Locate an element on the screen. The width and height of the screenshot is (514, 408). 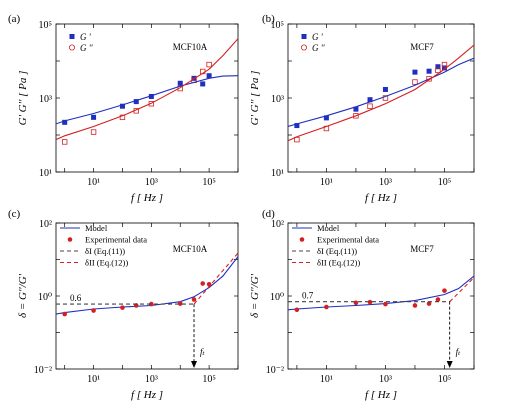
x-tick-label-b: 10³ is located at coordinates (385, 182).